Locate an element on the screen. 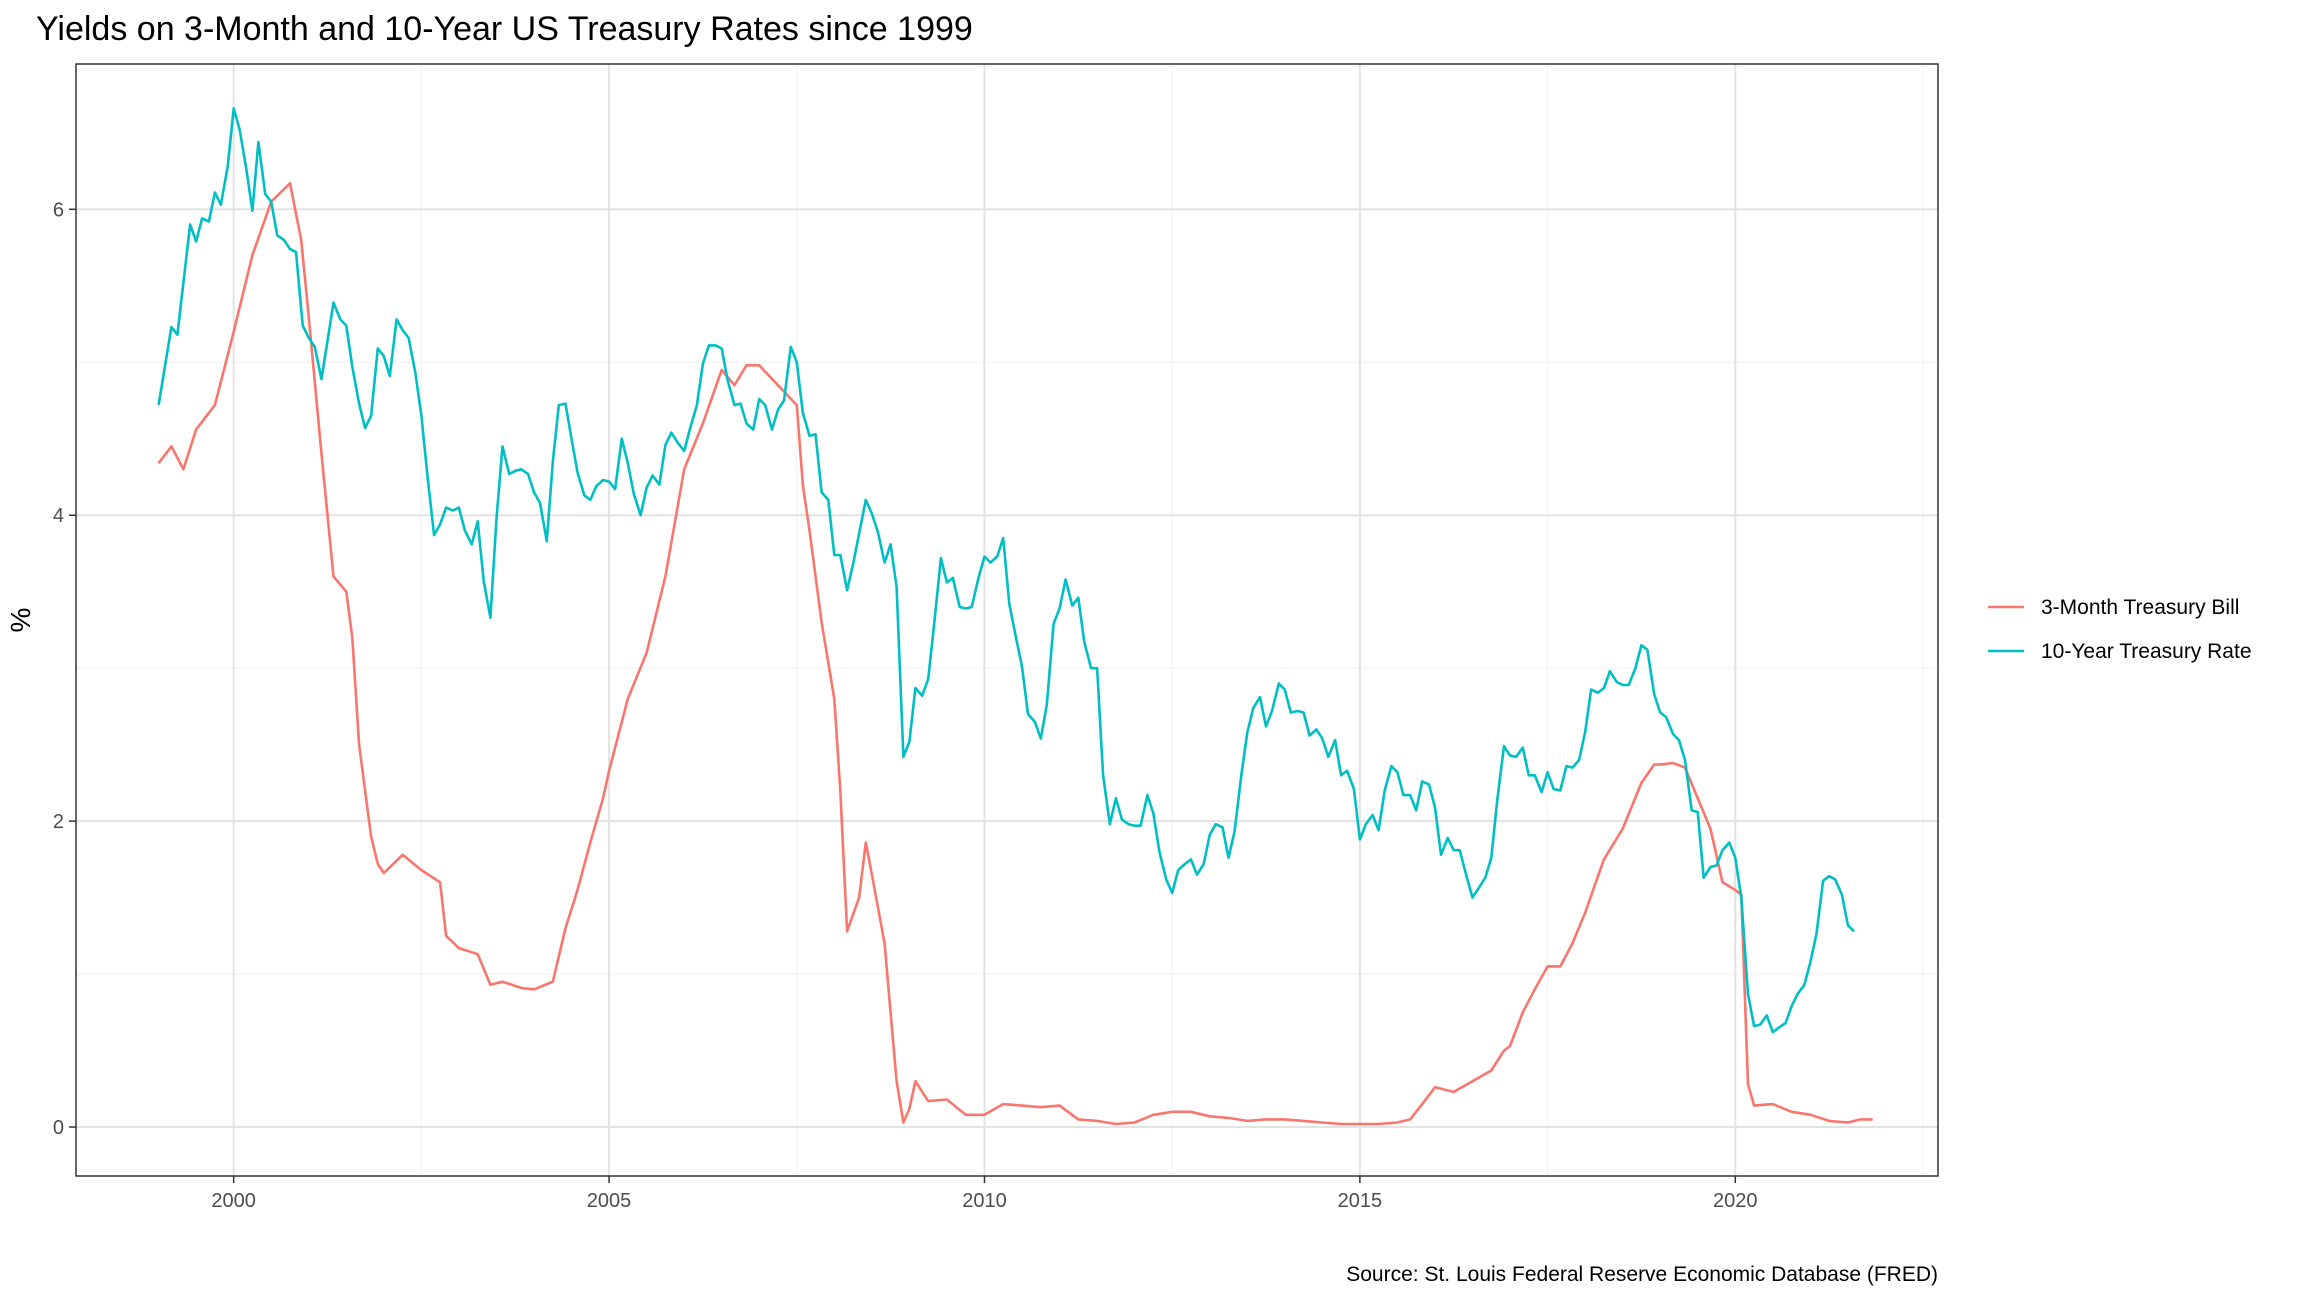 Image resolution: width=2304 pixels, height=1296 pixels. legend-label: 3-Month Treasury Bill is located at coordinates (2140, 607).